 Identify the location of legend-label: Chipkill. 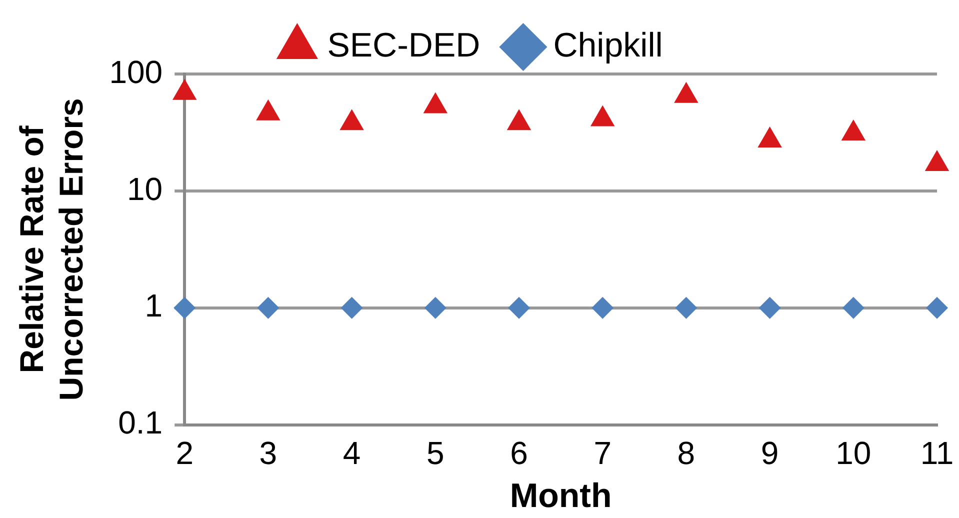
(608, 45).